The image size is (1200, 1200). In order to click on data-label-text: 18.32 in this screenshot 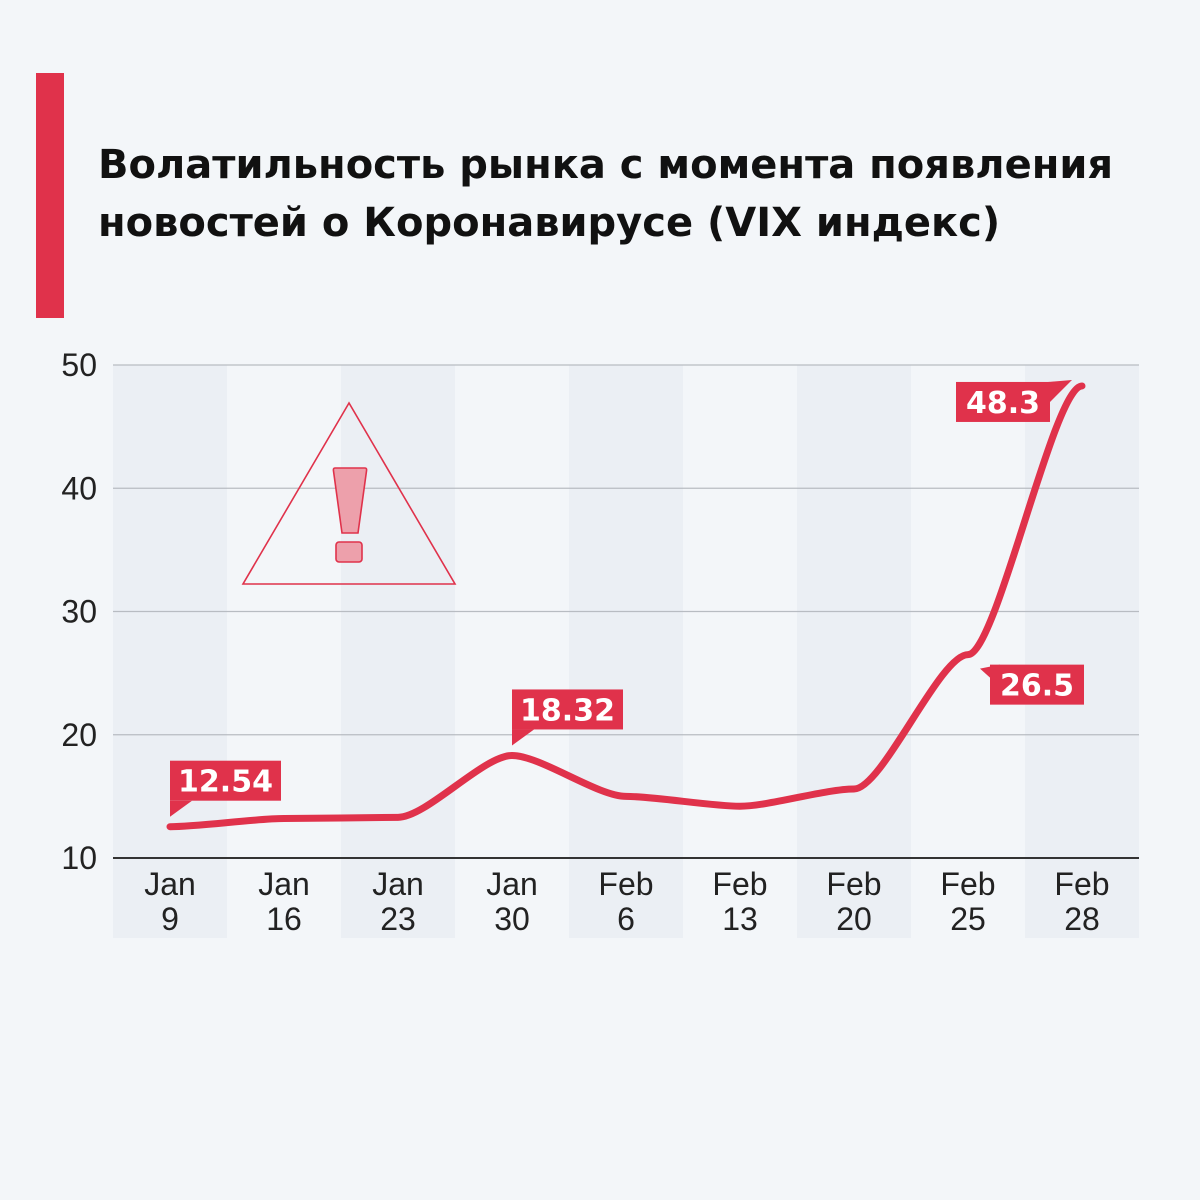, I will do `click(567, 710)`.